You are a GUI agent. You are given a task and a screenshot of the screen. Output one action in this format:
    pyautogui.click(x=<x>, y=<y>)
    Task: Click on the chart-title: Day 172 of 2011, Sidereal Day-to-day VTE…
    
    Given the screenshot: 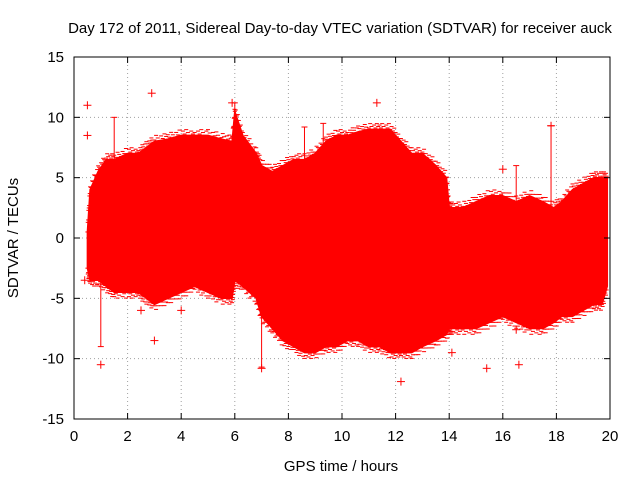 What is the action you would take?
    pyautogui.click(x=340, y=28)
    